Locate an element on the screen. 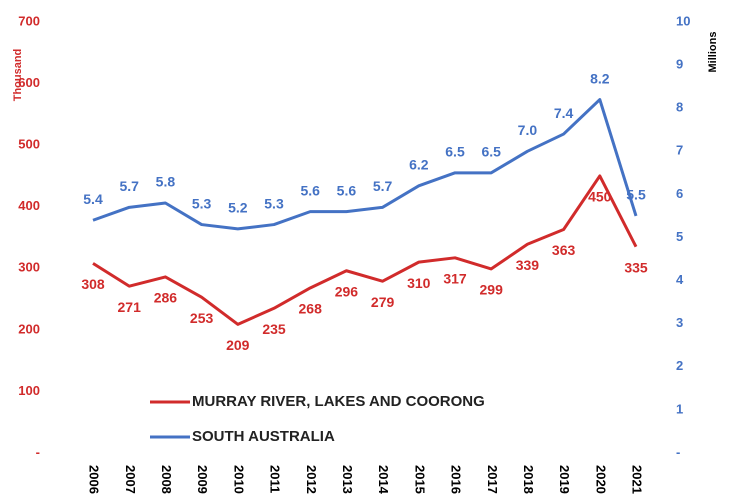  x-tick-label: 2017 is located at coordinates (492, 479).